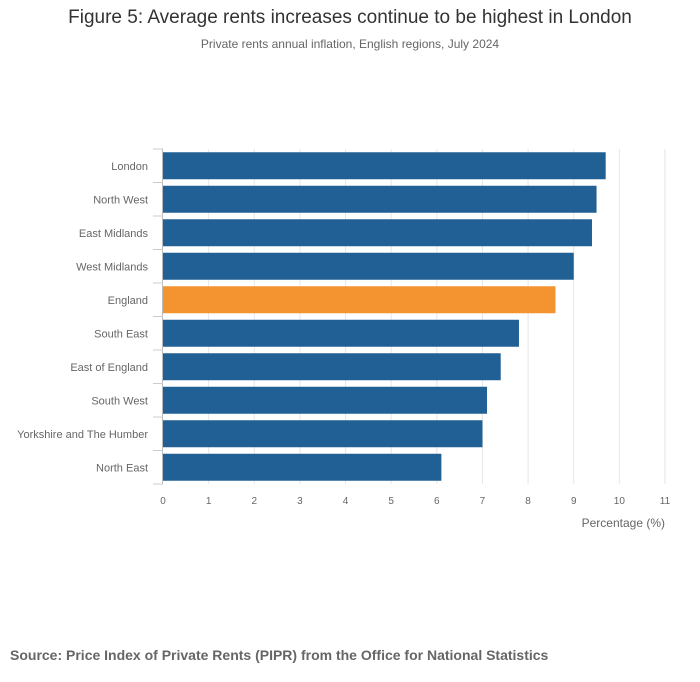 The image size is (700, 682). What do you see at coordinates (483, 501) in the screenshot?
I see `x-tick-label: 7` at bounding box center [483, 501].